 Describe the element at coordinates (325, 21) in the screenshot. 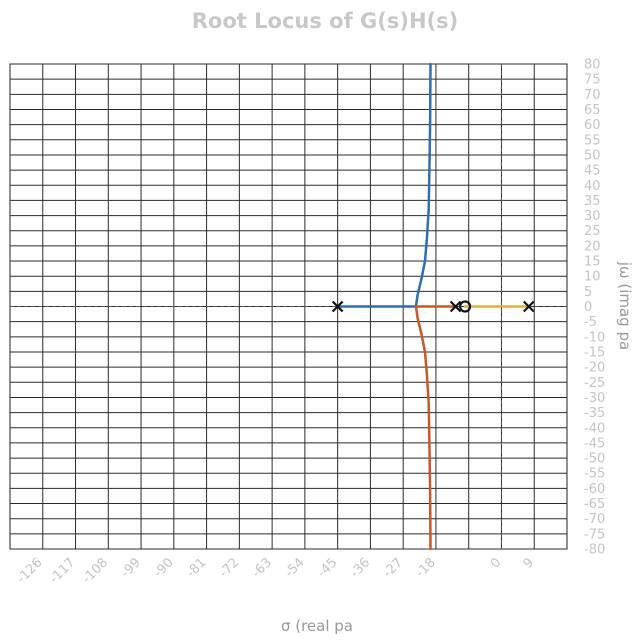

I see `chart-title: Root Locus of G(s)H(s)` at that location.